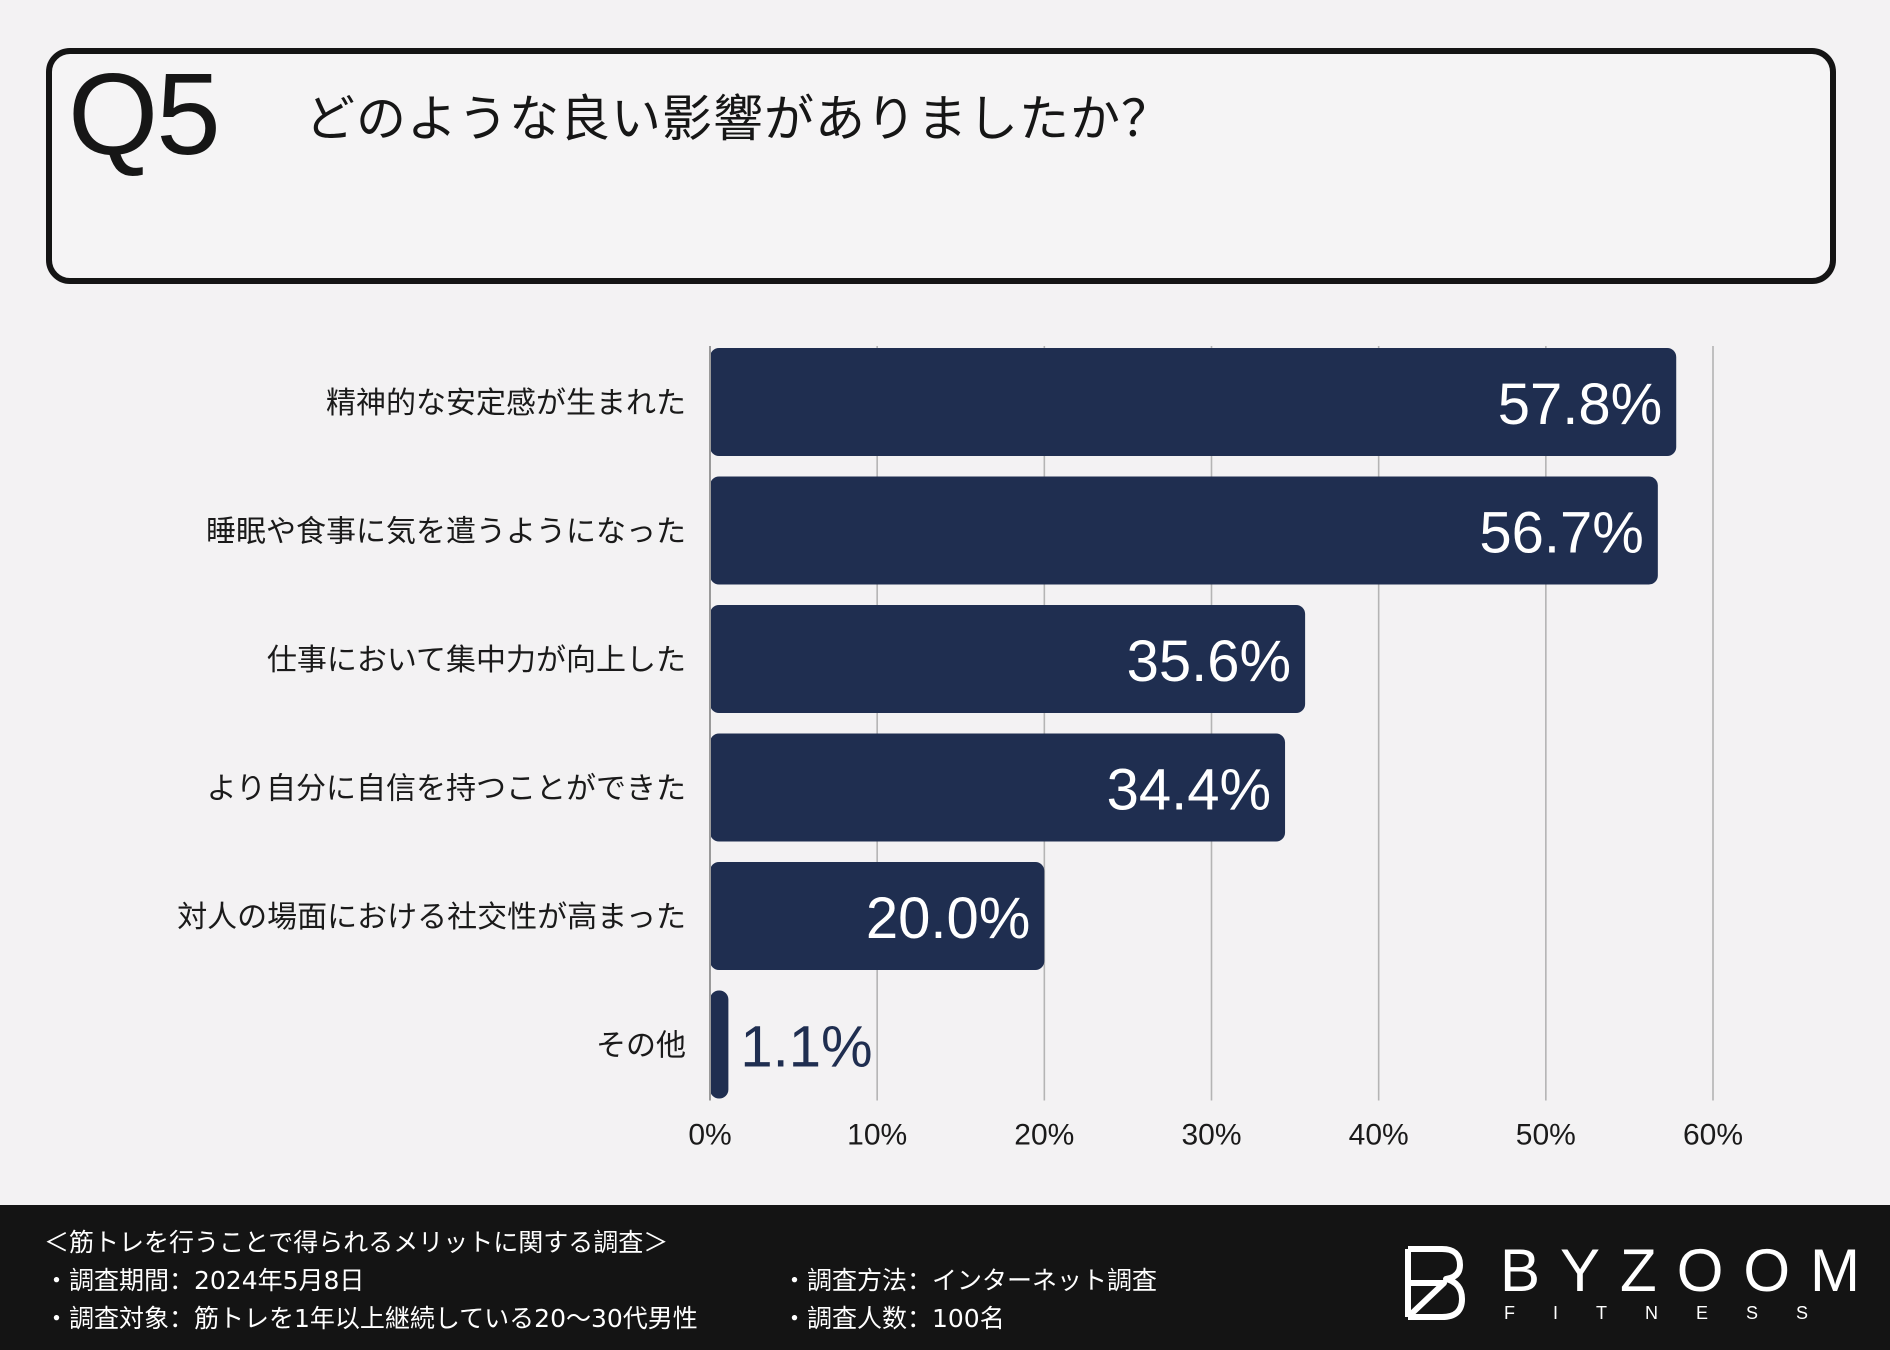  I want to click on tick-label: 40%, so click(1379, 1135).